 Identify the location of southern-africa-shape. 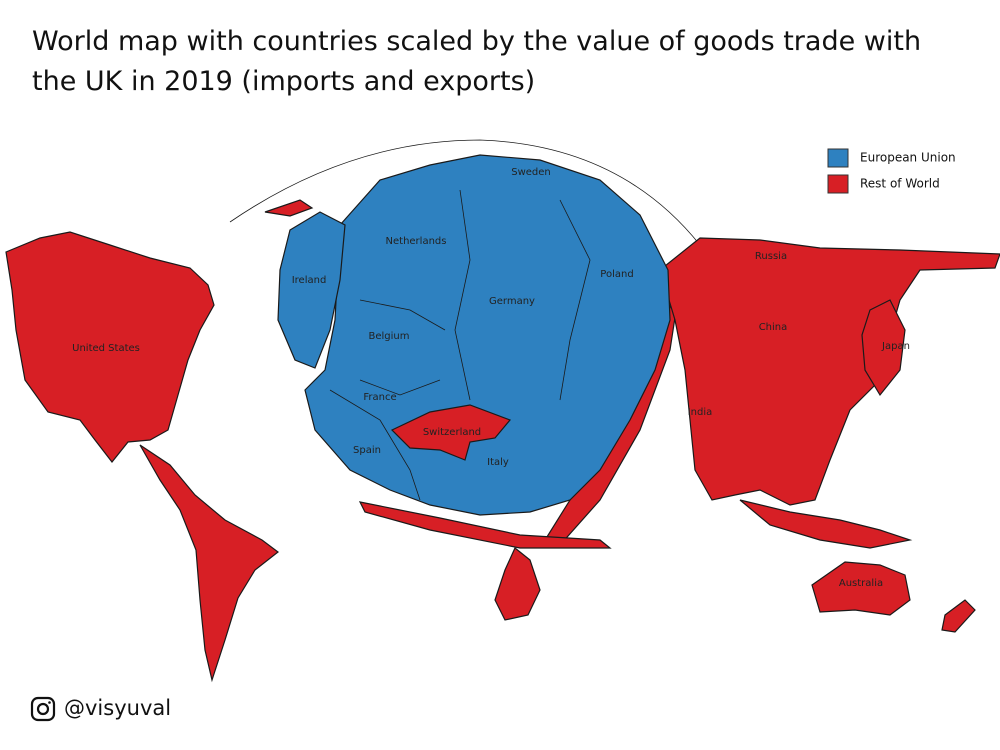
(517, 584).